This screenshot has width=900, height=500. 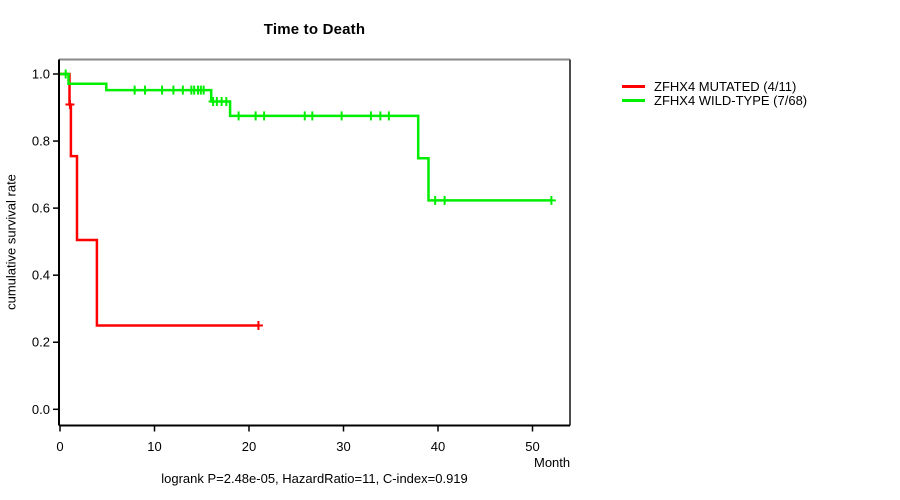 What do you see at coordinates (249, 446) in the screenshot?
I see `x-tick-label: 20` at bounding box center [249, 446].